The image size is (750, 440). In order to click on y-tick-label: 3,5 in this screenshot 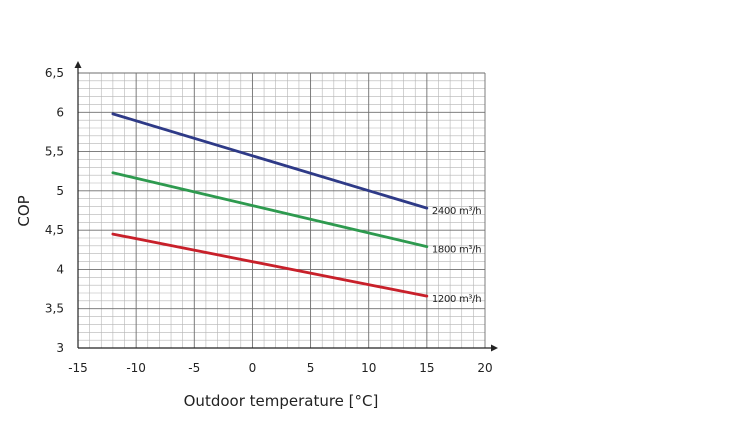, I will do `click(54, 309)`.